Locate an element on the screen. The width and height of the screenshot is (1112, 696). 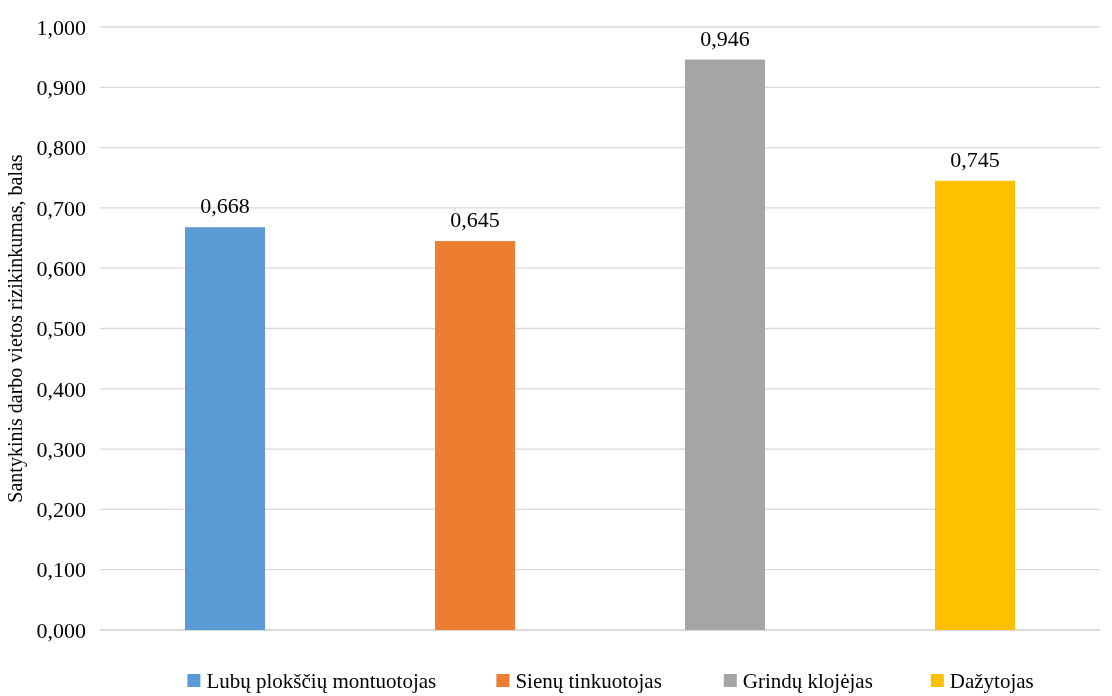
y-tick-label: 0,900 is located at coordinates (61, 87).